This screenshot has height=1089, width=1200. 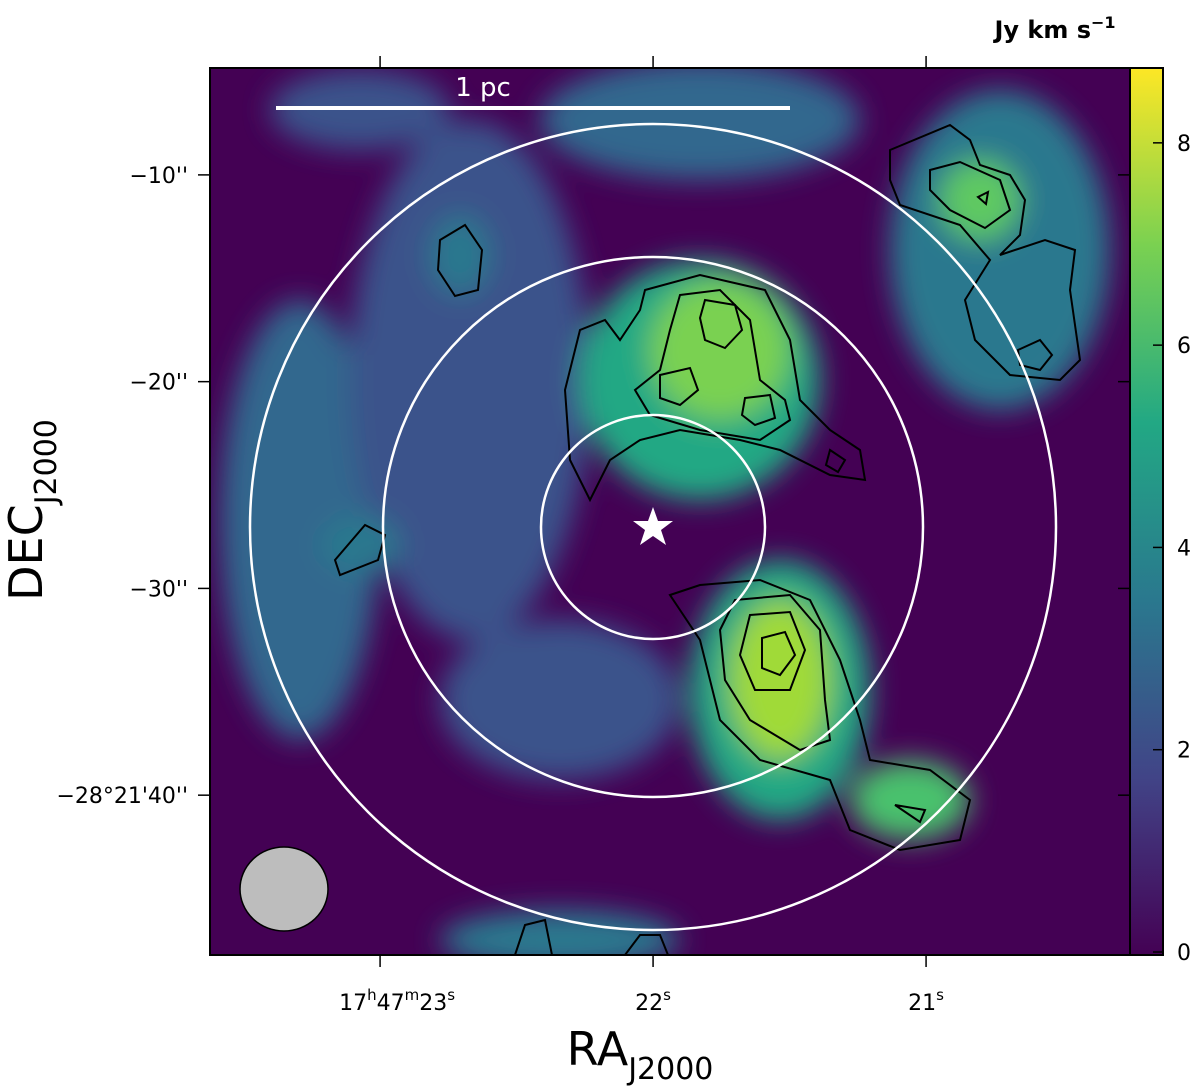 I want to click on y-axis-label-sub: J2000, so click(x=46, y=462).